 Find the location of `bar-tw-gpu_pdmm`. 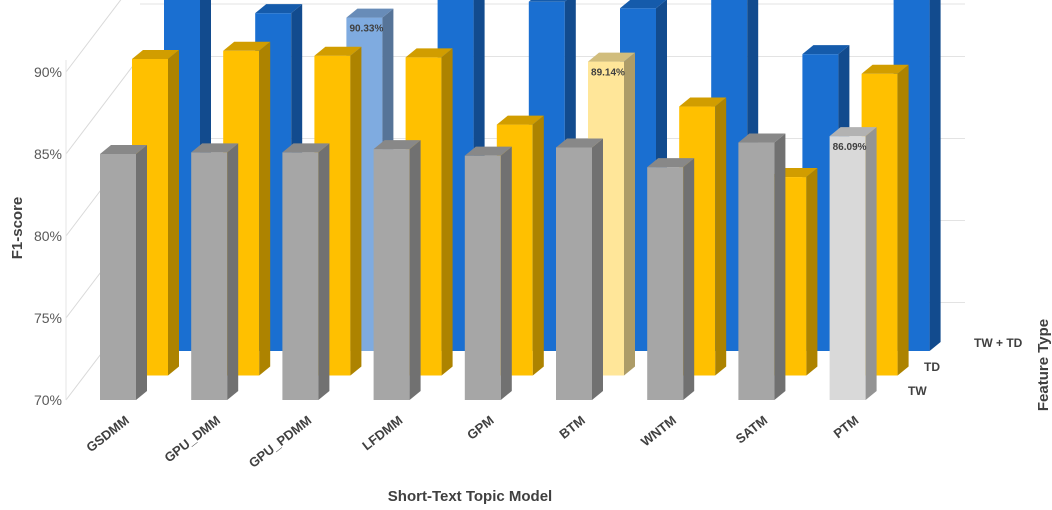

bar-tw-gpu_pdmm is located at coordinates (306, 272).